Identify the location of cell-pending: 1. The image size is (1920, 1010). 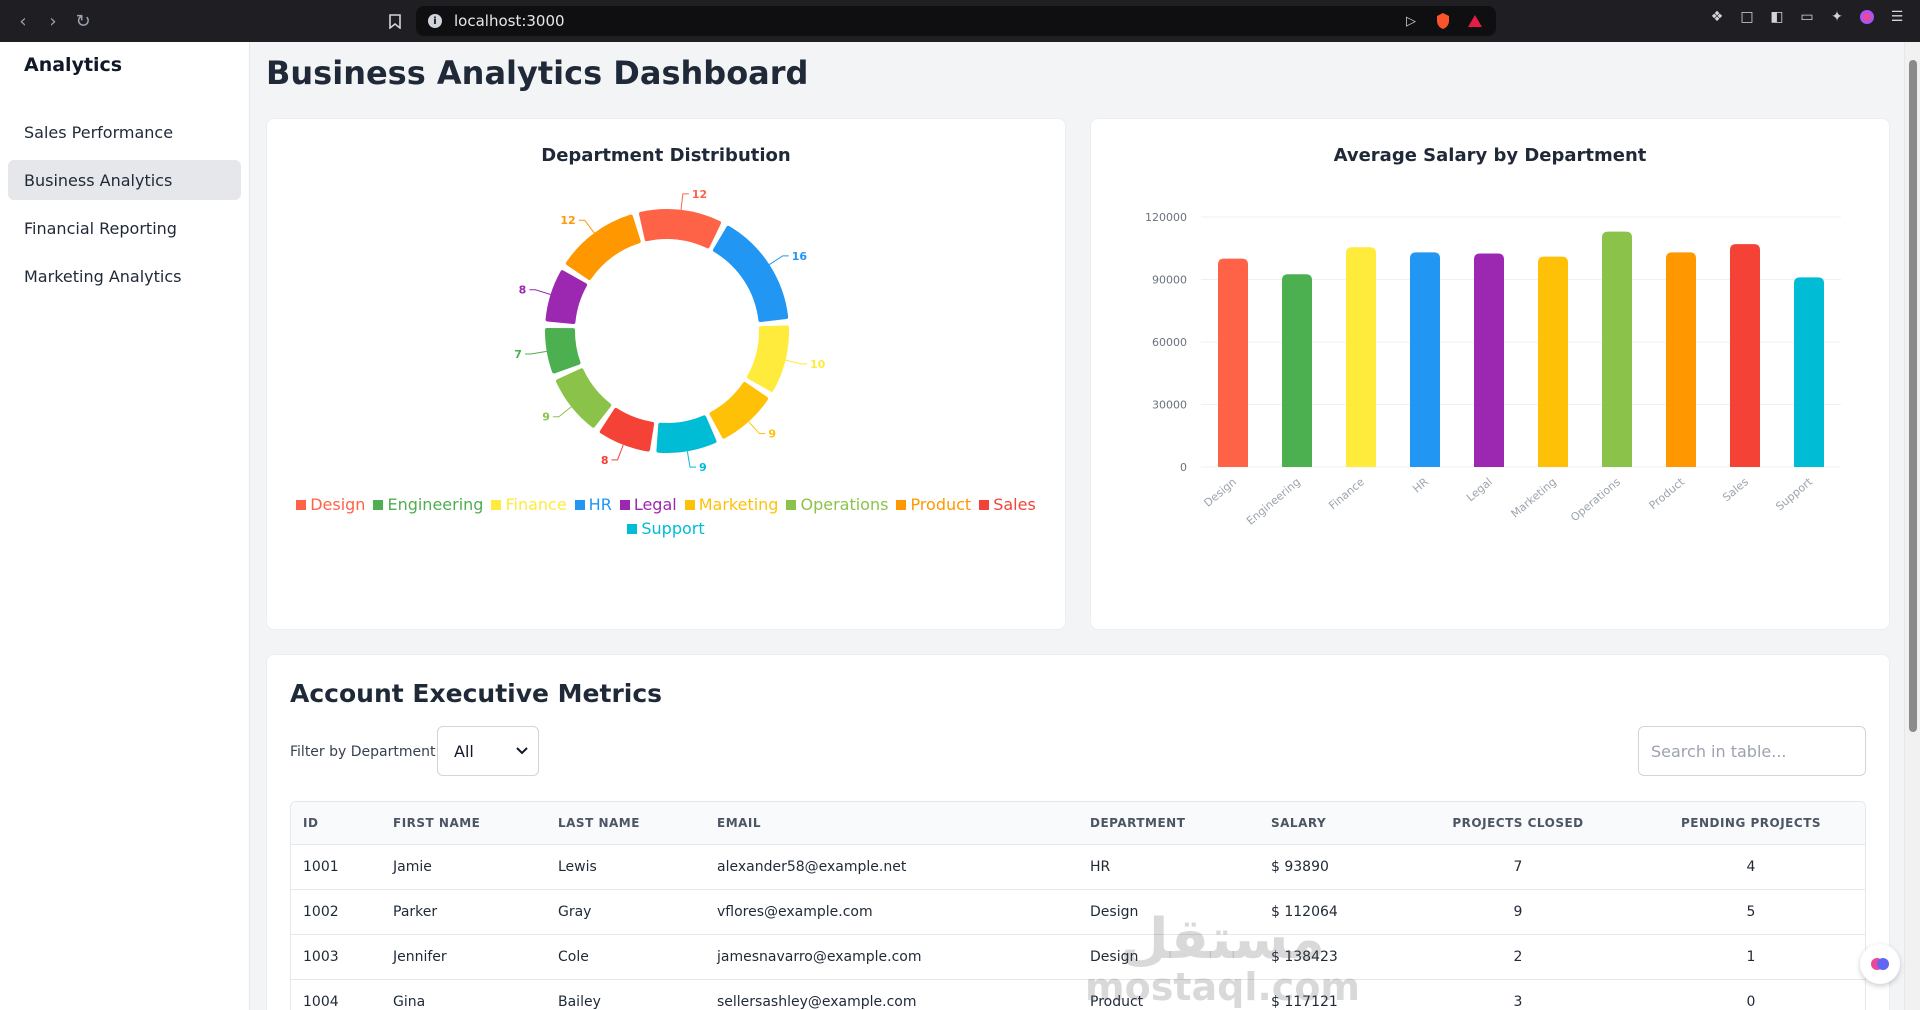
(1751, 957).